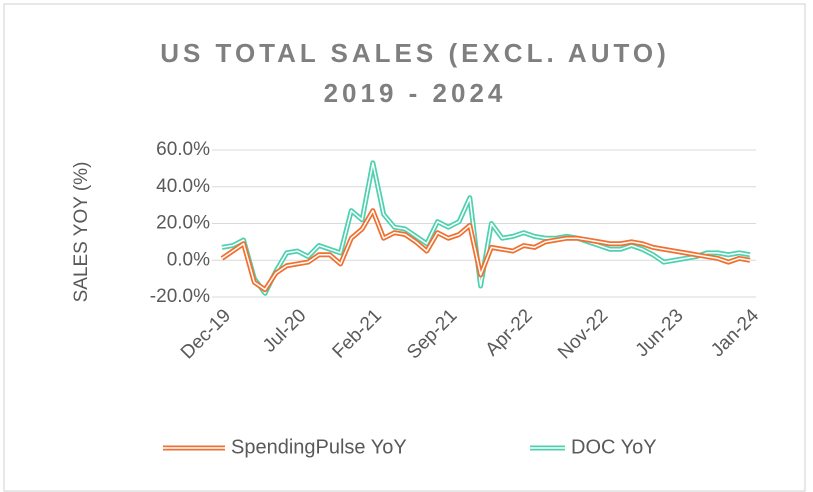 The height and width of the screenshot is (492, 813). What do you see at coordinates (180, 296) in the screenshot?
I see `y-tick-label: -20.0%` at bounding box center [180, 296].